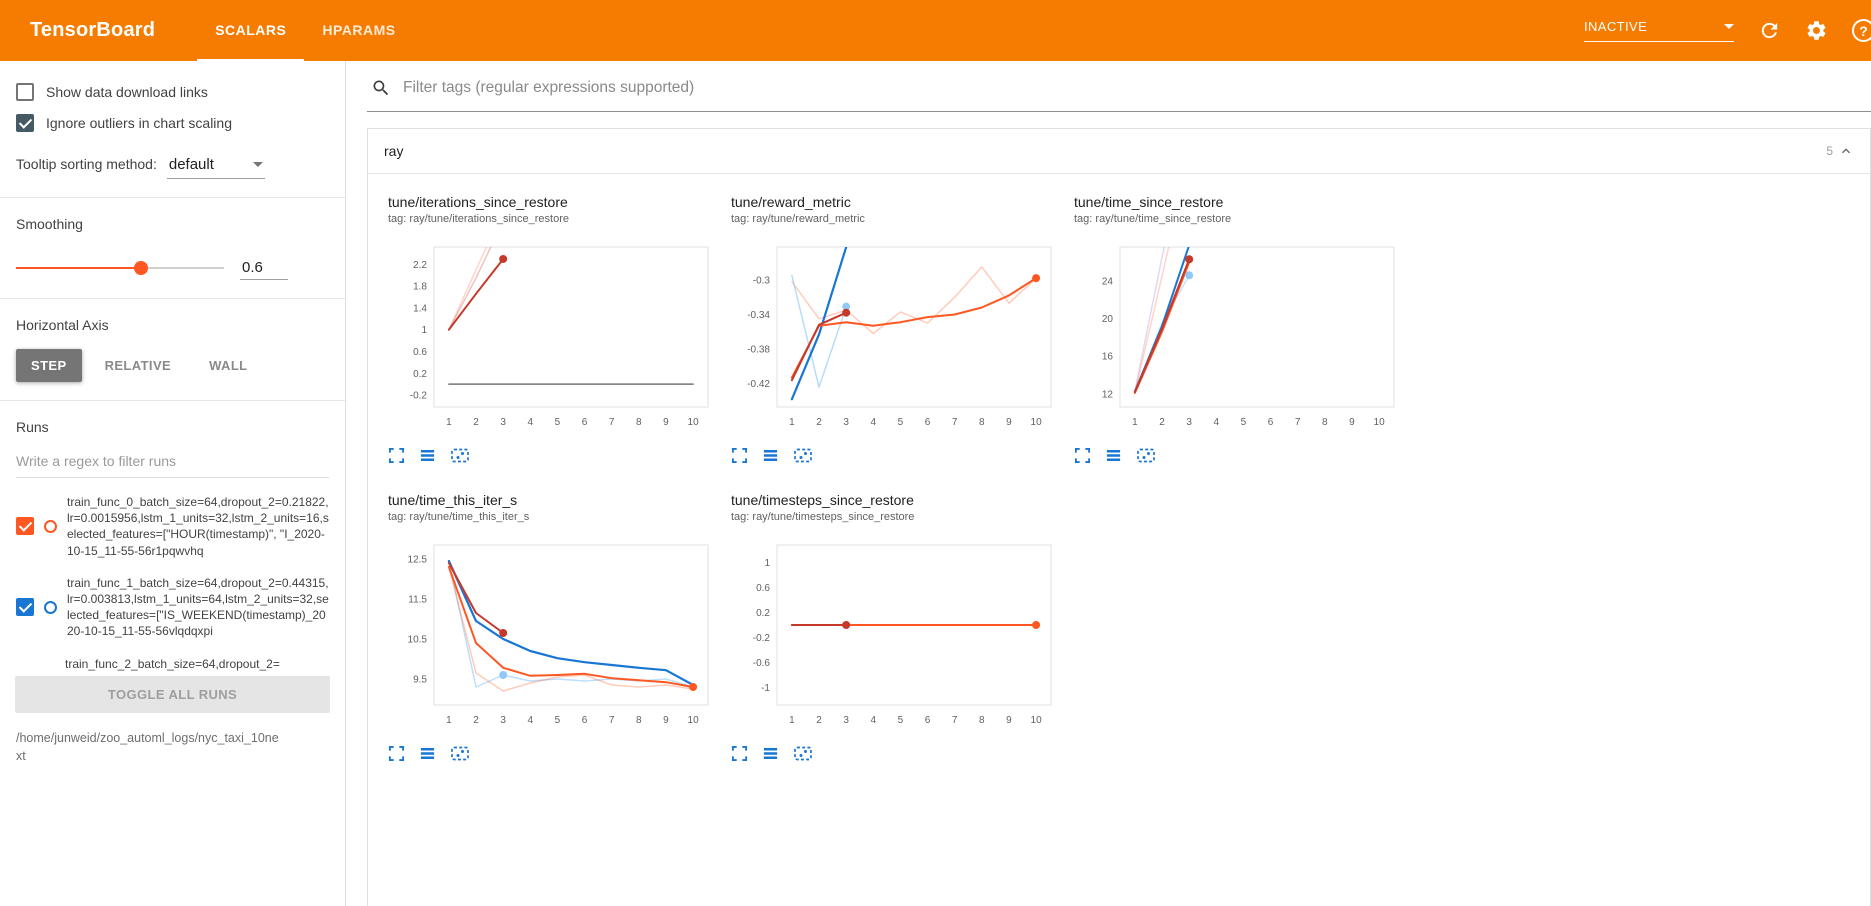  Describe the element at coordinates (420, 680) in the screenshot. I see `svg-text: 9.5` at that location.